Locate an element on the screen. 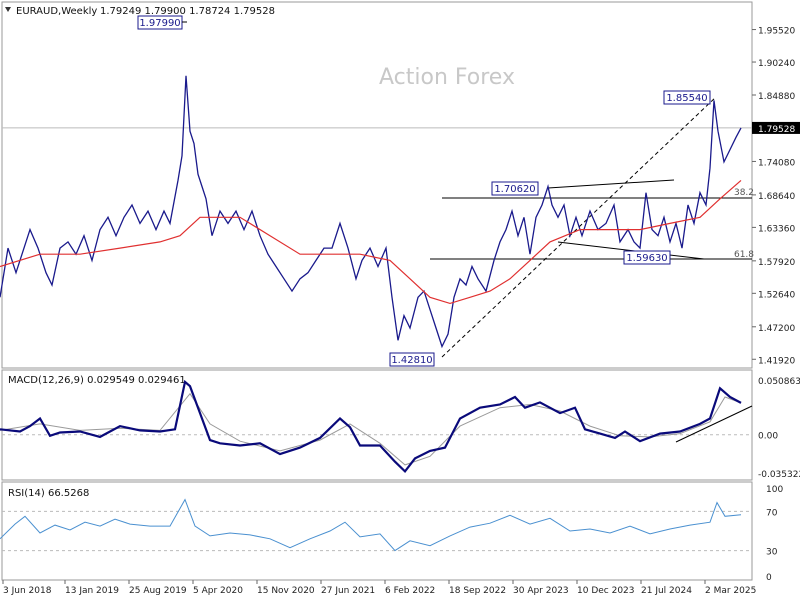 Image resolution: width=800 pixels, height=600 pixels. annot-142810: 1.42810 is located at coordinates (411, 360).